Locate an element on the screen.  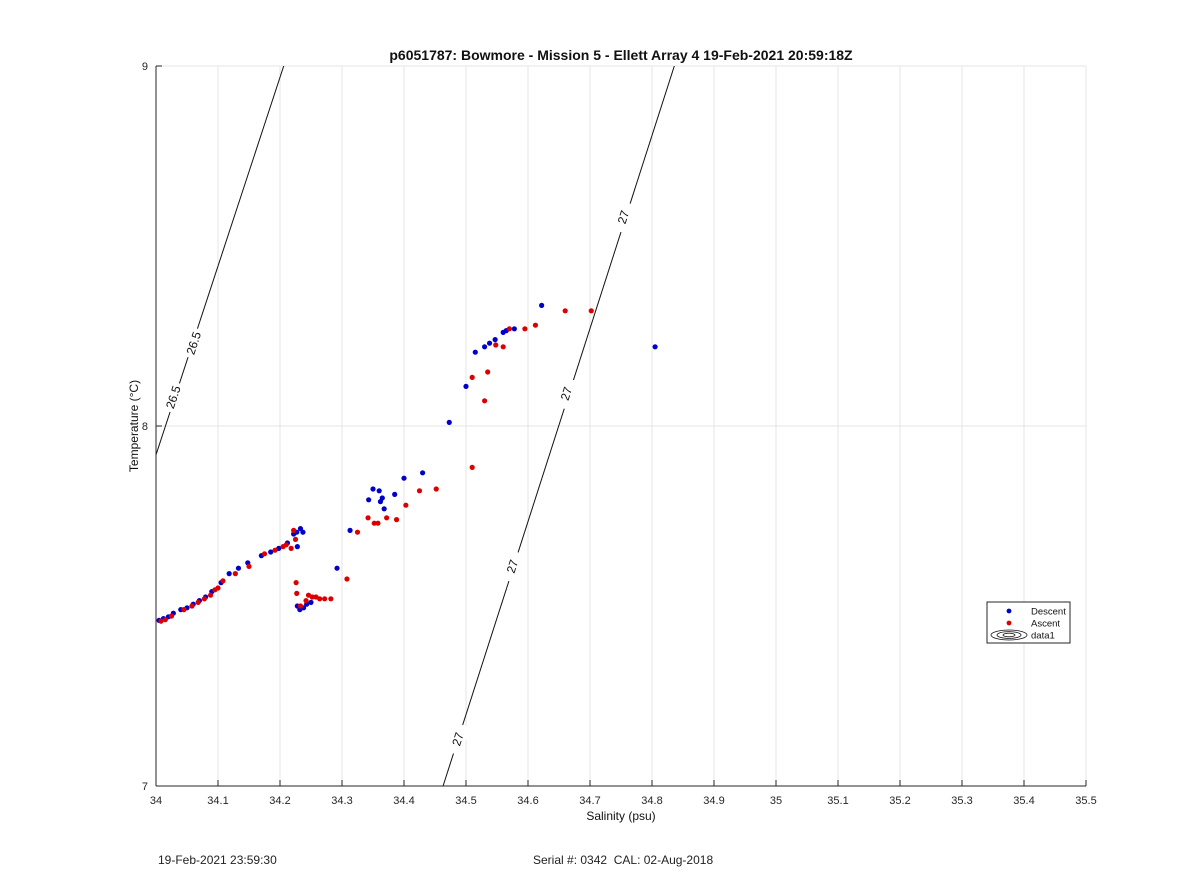
x-tick-label: 34.6 is located at coordinates (527, 801).